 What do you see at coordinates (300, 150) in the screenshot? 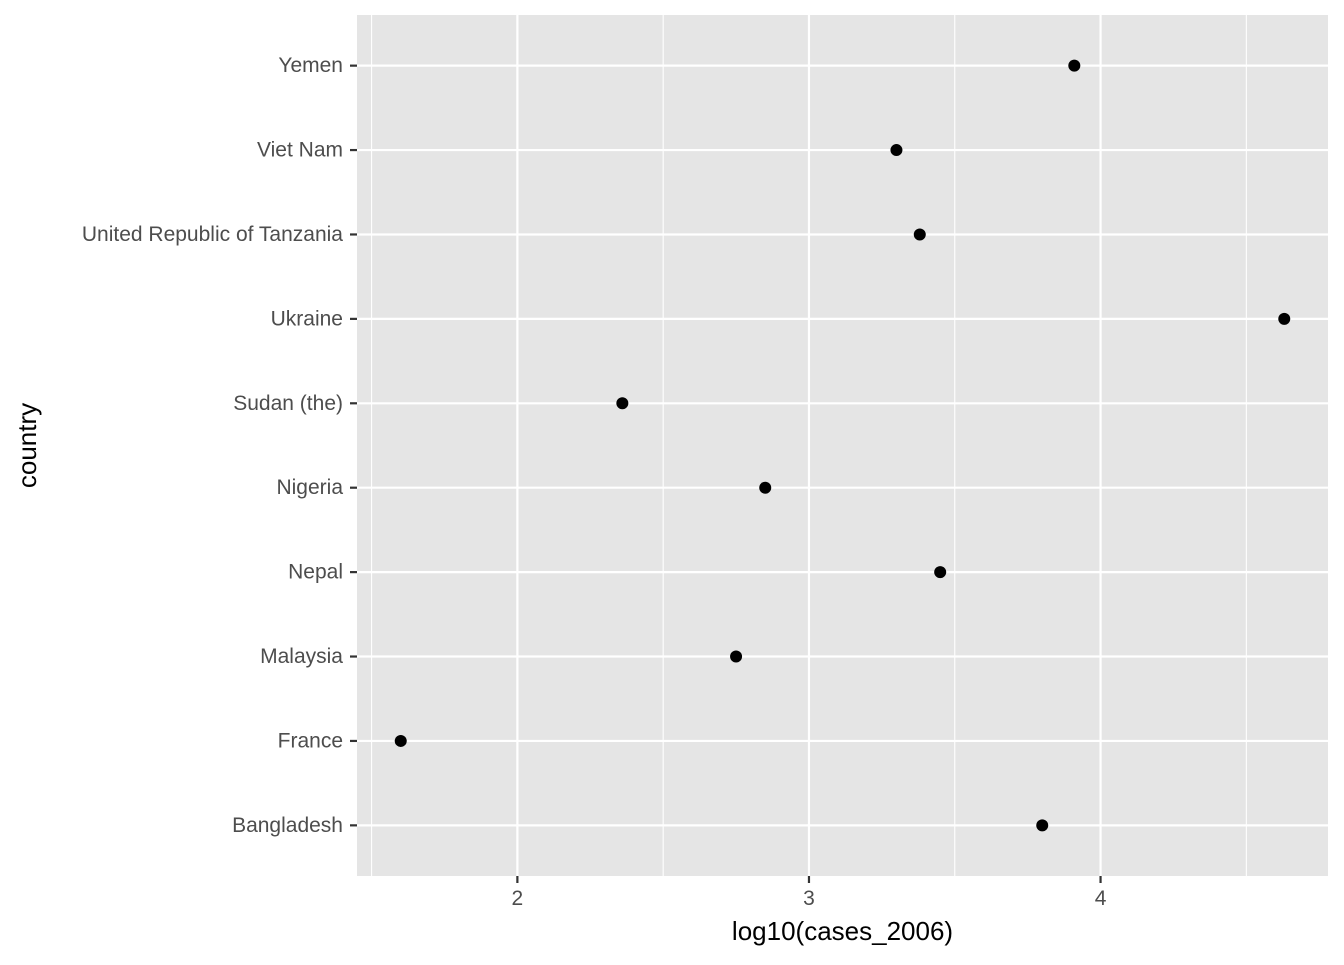
I see `y-tick-label: Viet Nam` at bounding box center [300, 150].